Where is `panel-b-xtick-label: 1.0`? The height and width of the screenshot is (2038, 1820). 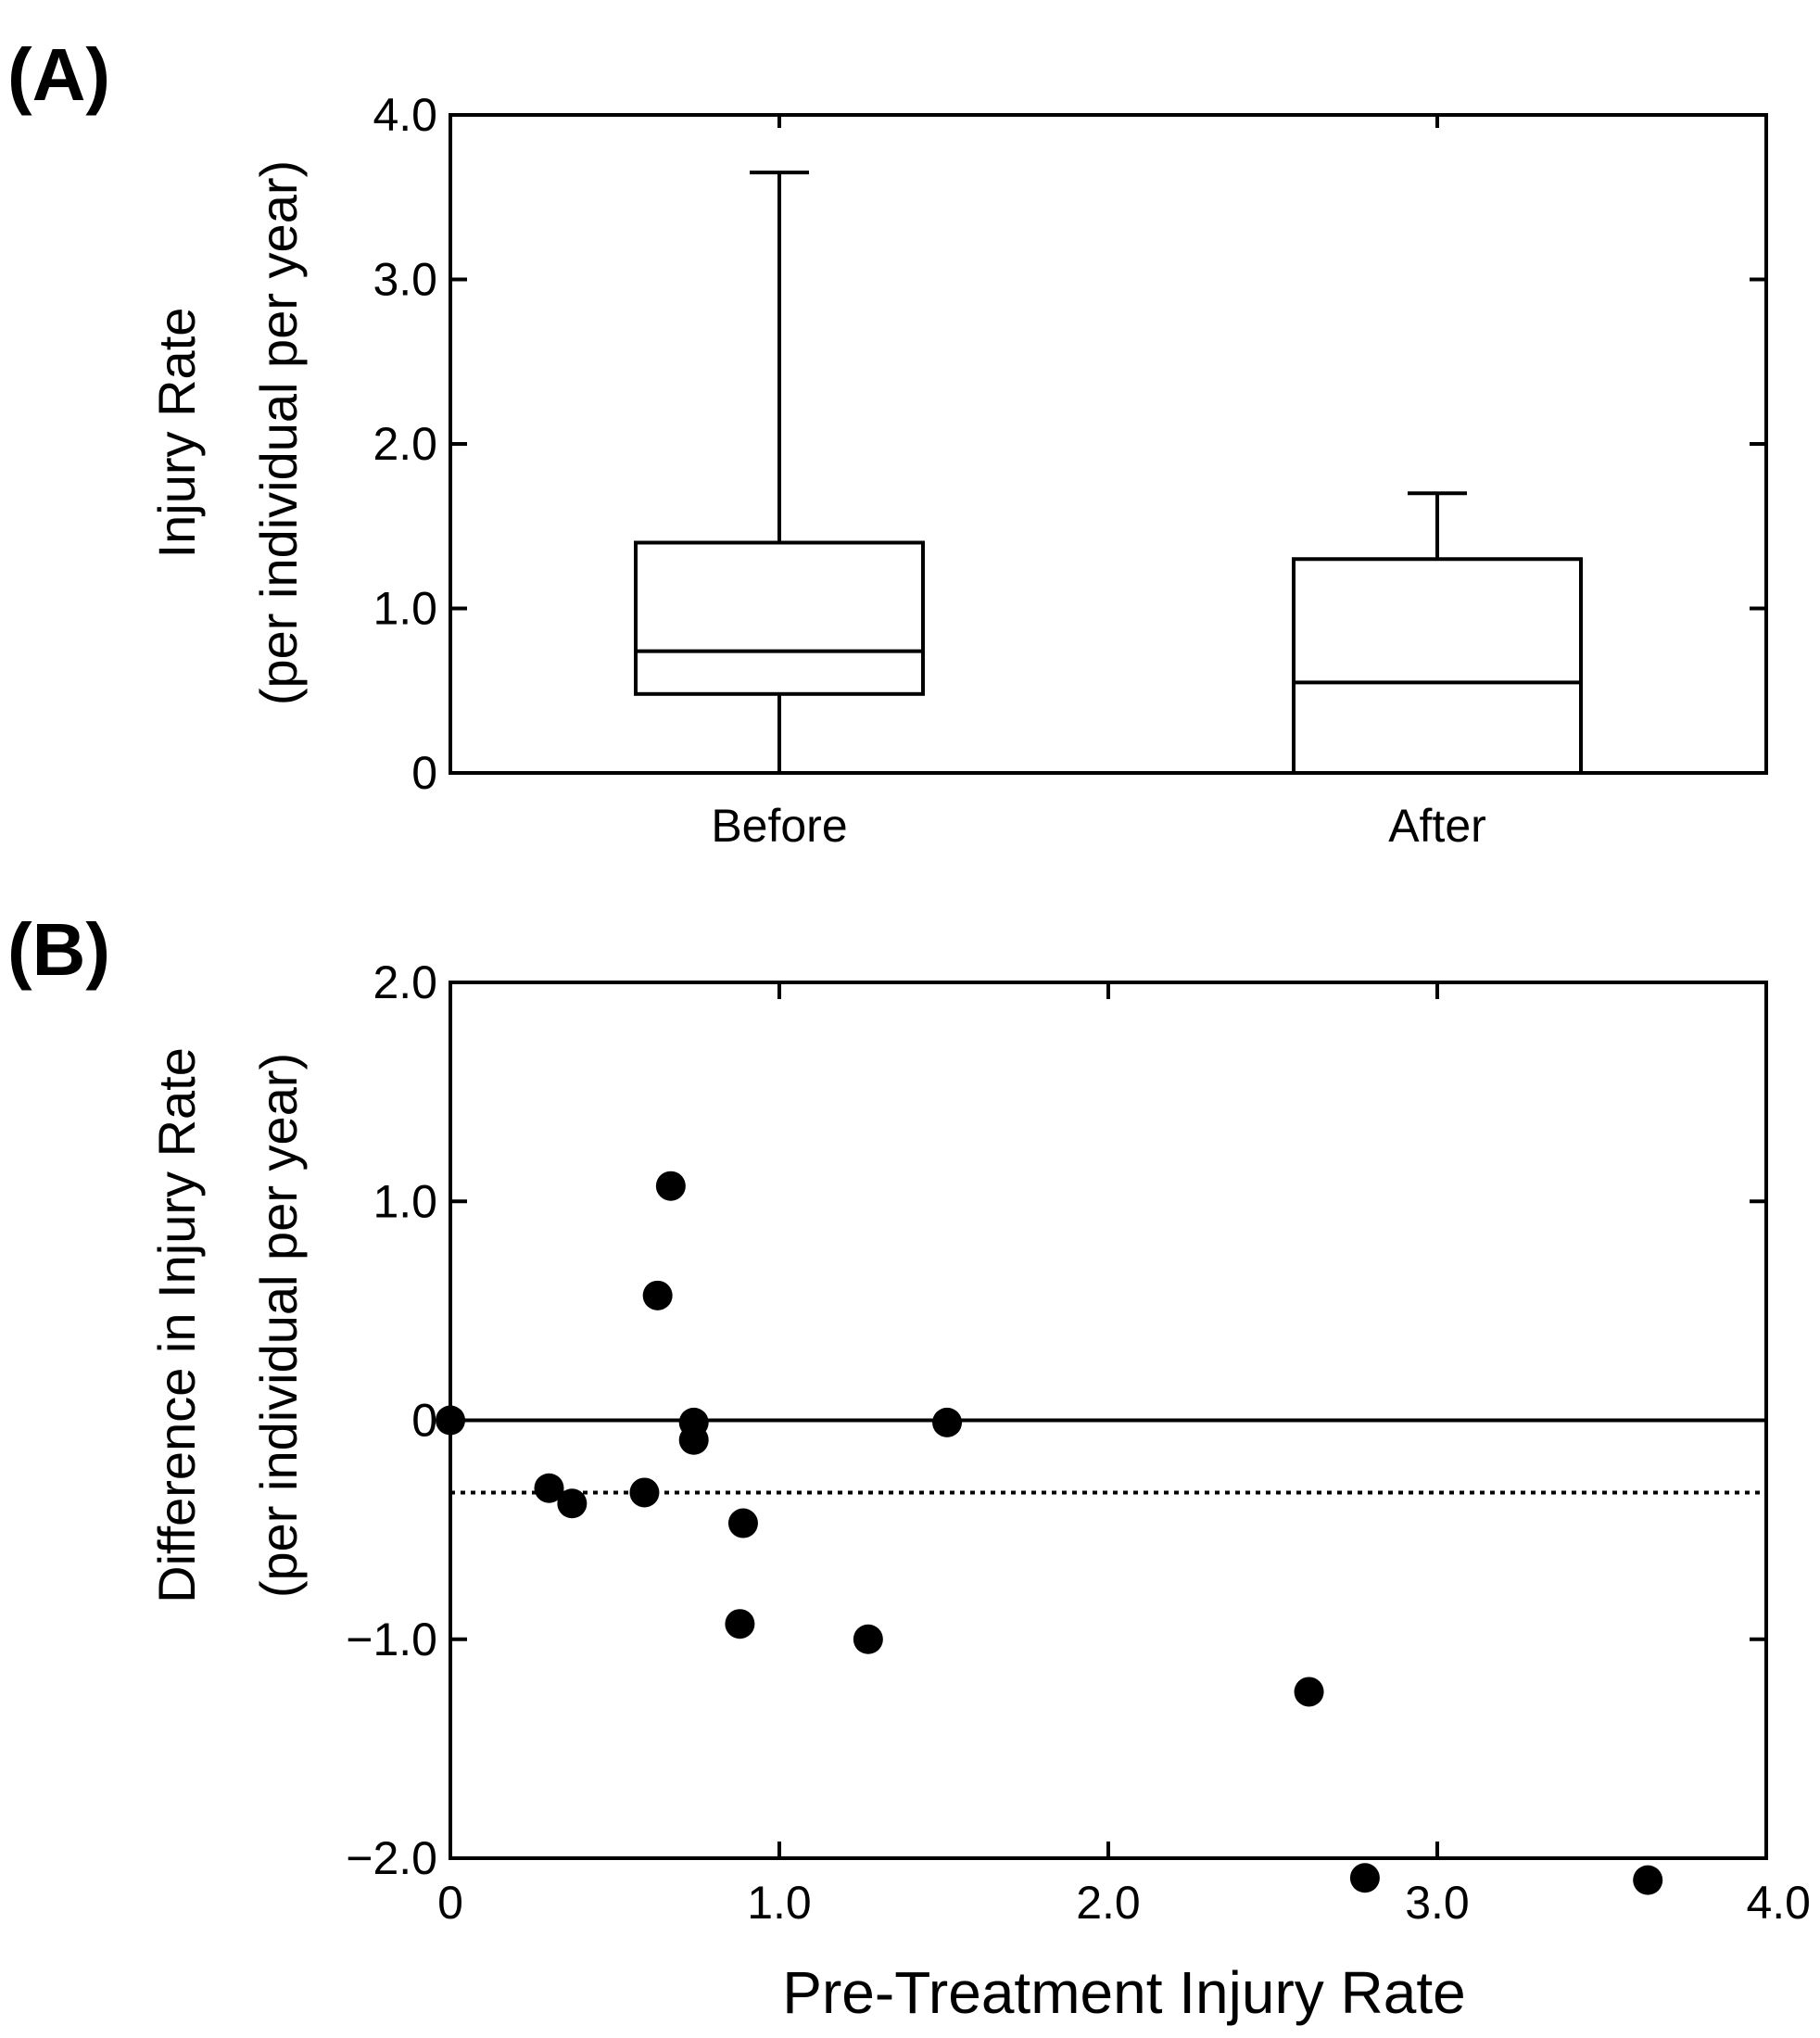 panel-b-xtick-label: 1.0 is located at coordinates (779, 1903).